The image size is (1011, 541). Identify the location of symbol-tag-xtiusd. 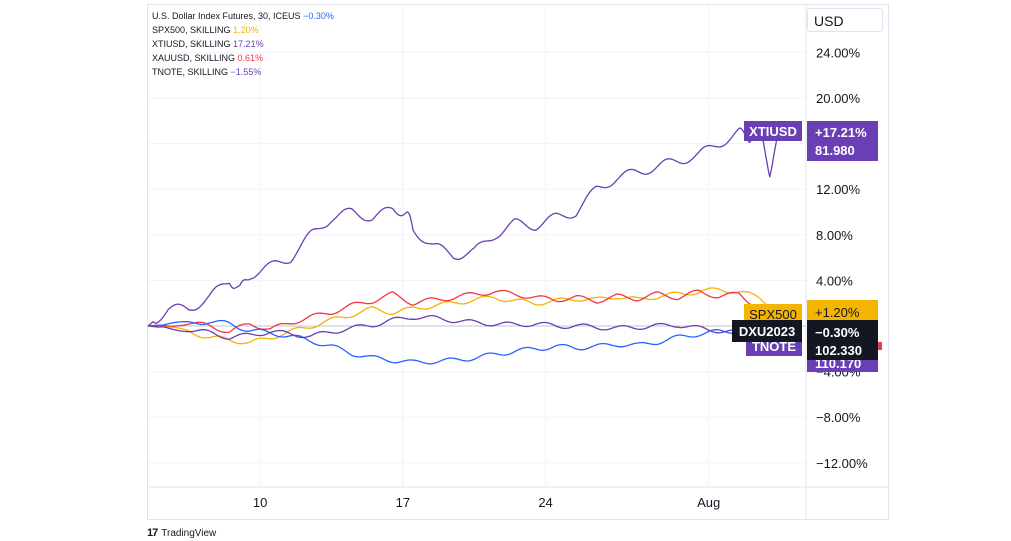
(773, 131).